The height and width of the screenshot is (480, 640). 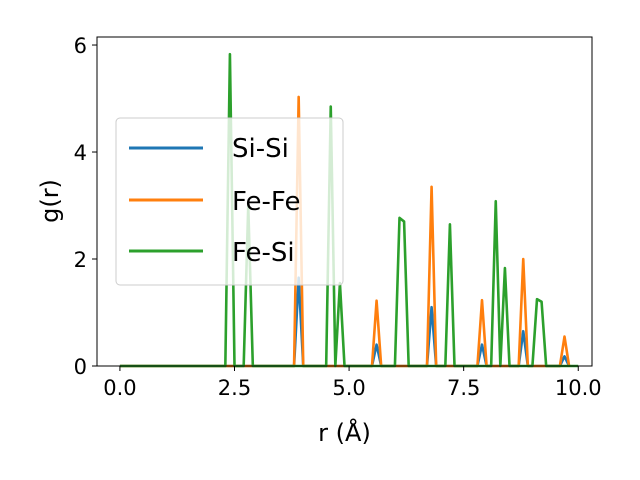 What do you see at coordinates (463, 388) in the screenshot?
I see `x-tick-label: 7.5` at bounding box center [463, 388].